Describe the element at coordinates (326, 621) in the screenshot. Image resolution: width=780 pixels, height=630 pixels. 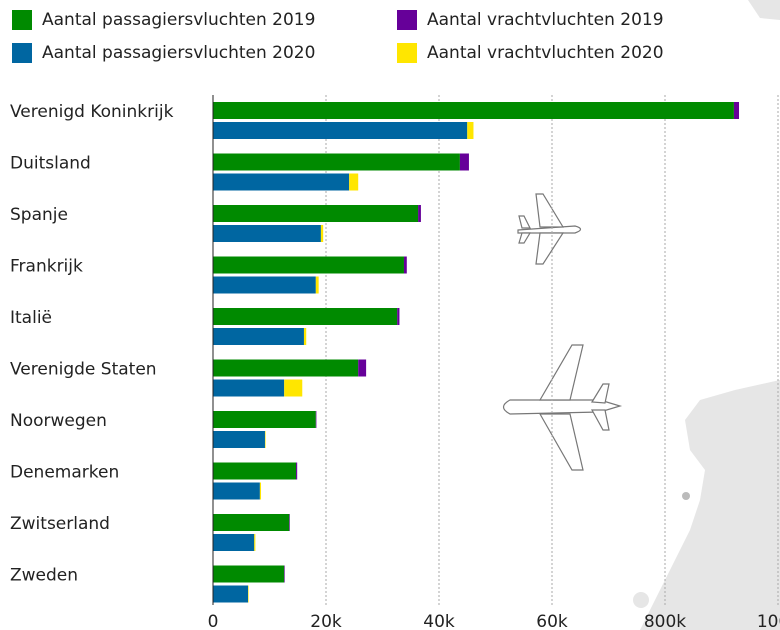
I see `x-tick-label: 20k` at that location.